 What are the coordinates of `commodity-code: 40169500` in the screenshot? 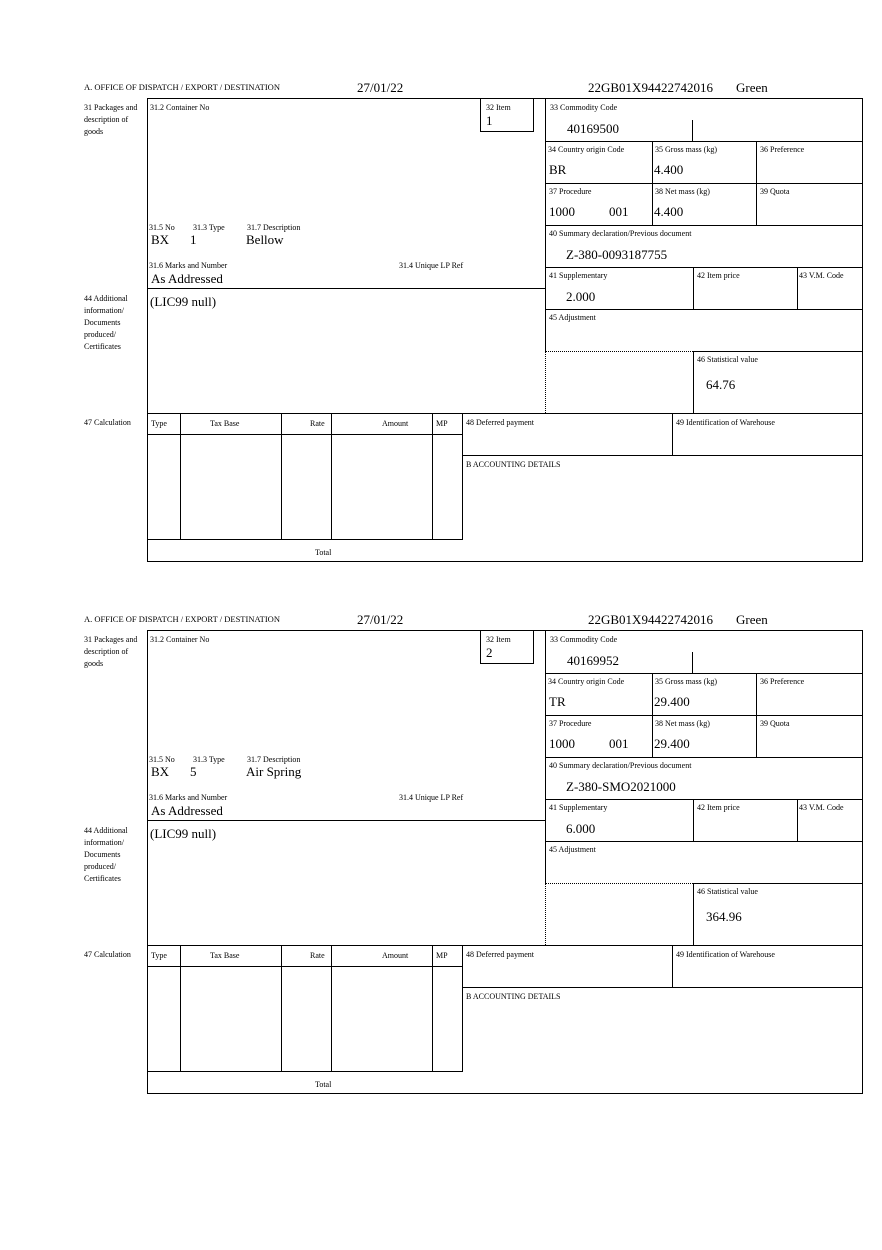 It's located at (593, 128).